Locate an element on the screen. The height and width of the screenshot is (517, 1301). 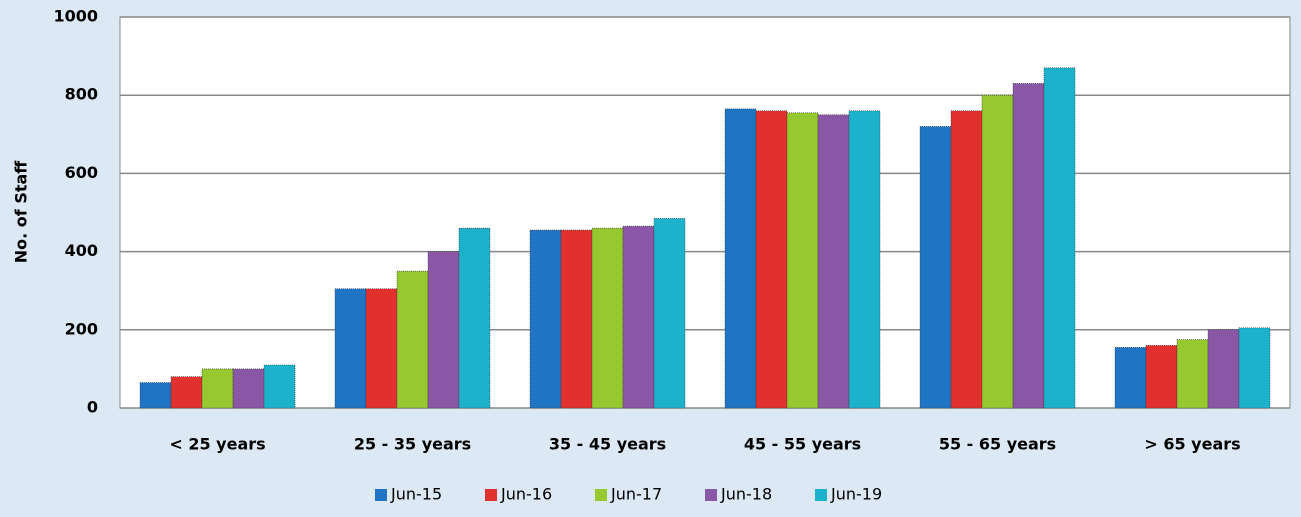
legend-label: Jun-19 is located at coordinates (856, 494).